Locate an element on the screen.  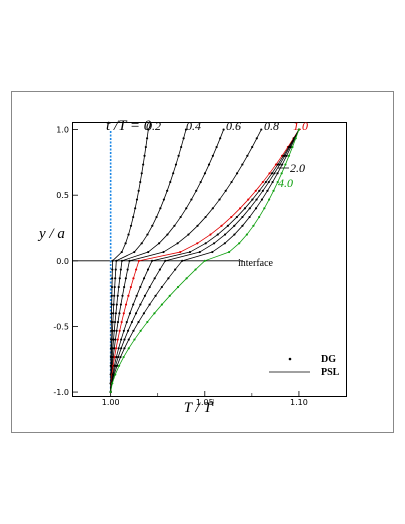
series-point-t-0.4-20 is located at coordinates (156, 217).